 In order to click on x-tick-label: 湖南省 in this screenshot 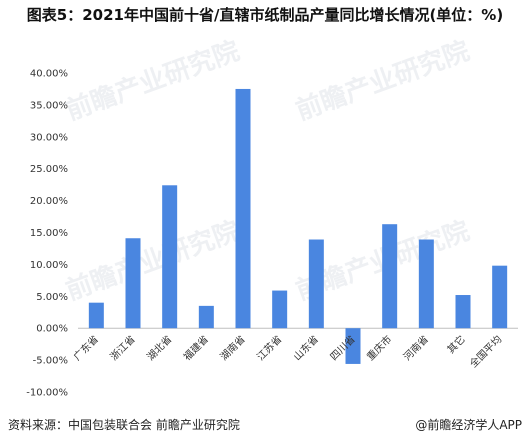, I will do `click(232, 348)`.